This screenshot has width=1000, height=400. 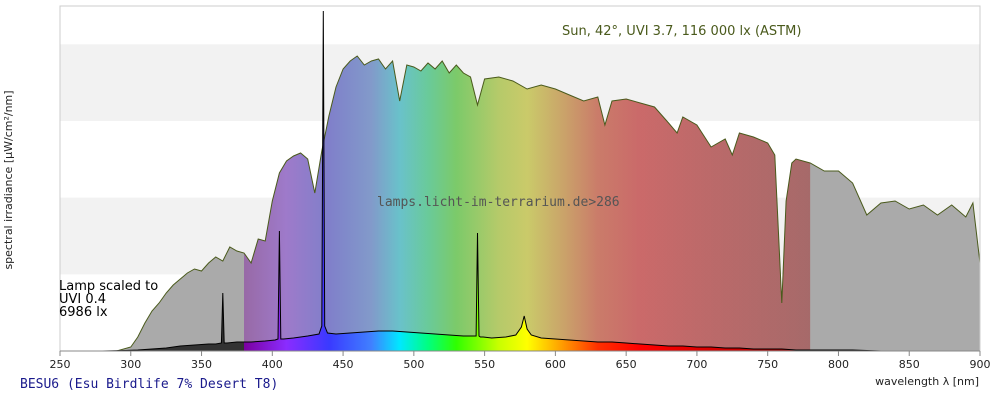 I want to click on x-tick-label: 450, so click(x=343, y=364).